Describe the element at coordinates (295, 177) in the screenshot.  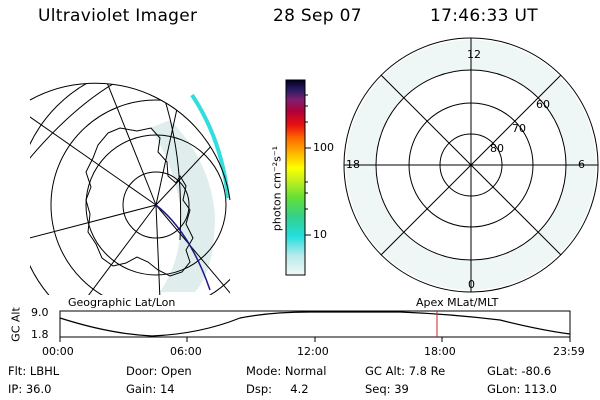
I see `colorbar` at that location.